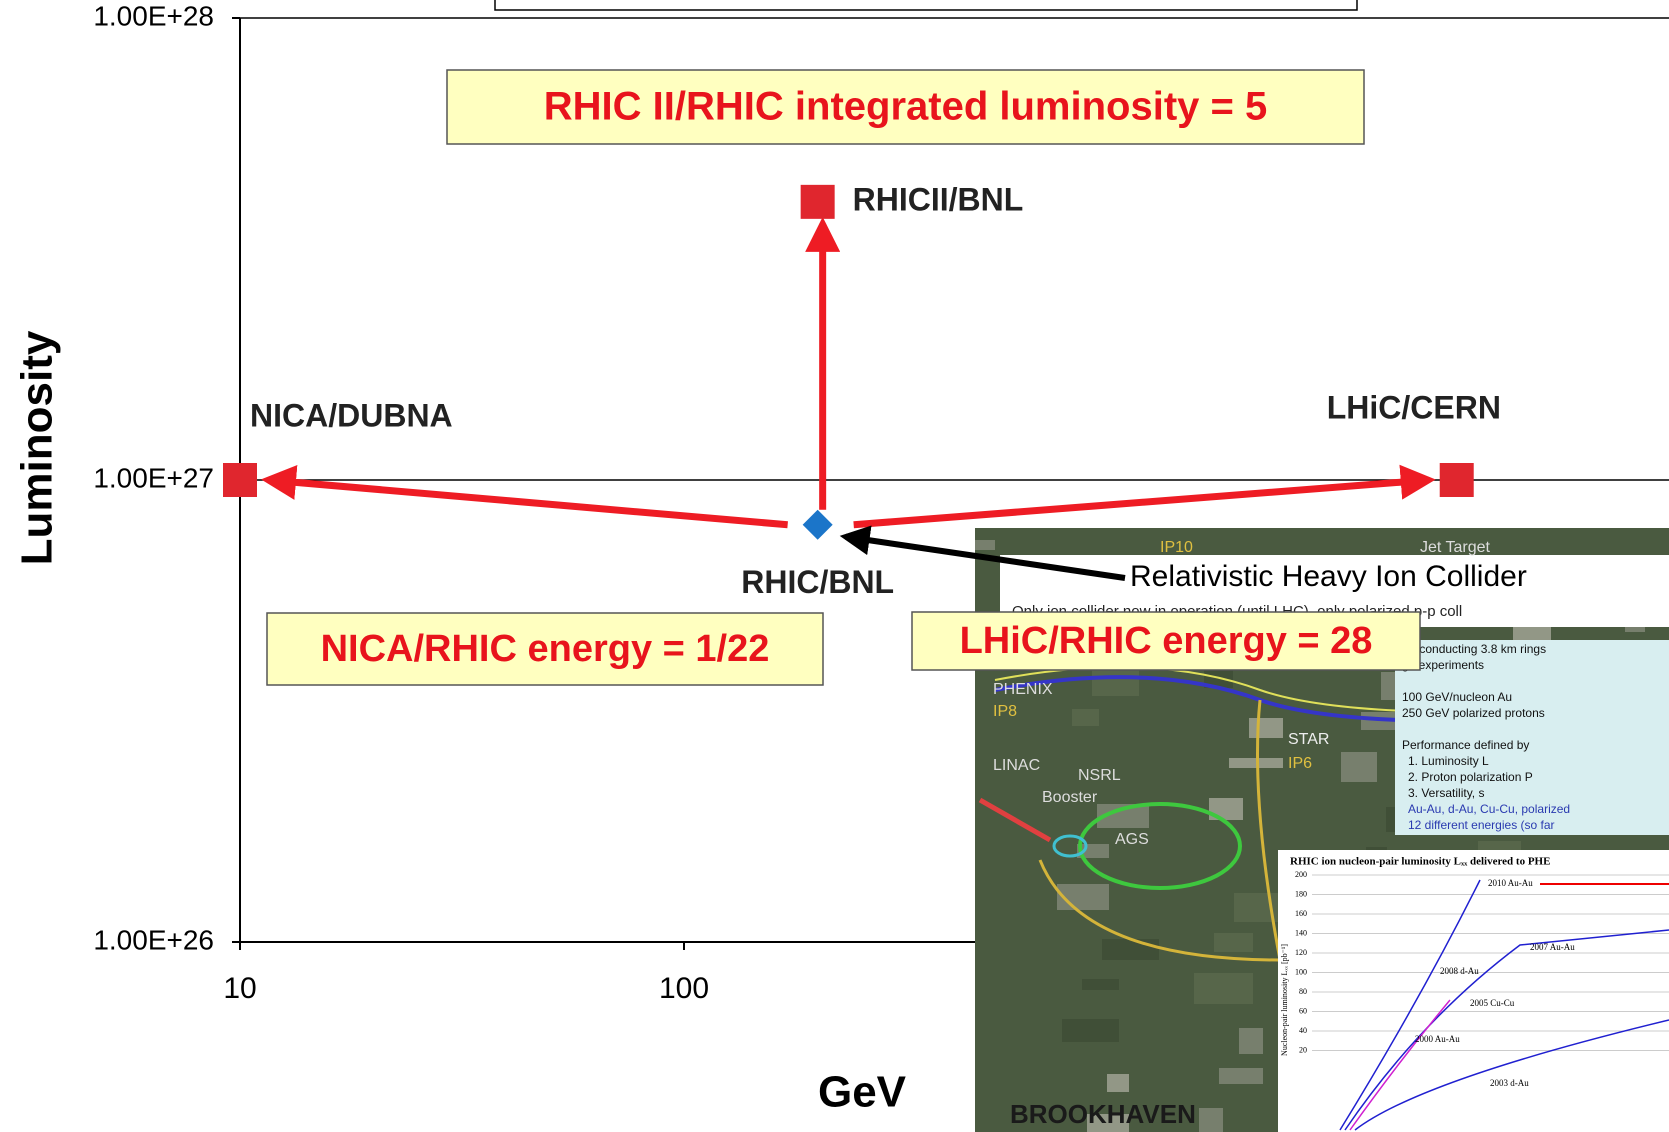 This screenshot has height=1132, width=1669. I want to click on point-label: RHIC/BNL, so click(817, 582).